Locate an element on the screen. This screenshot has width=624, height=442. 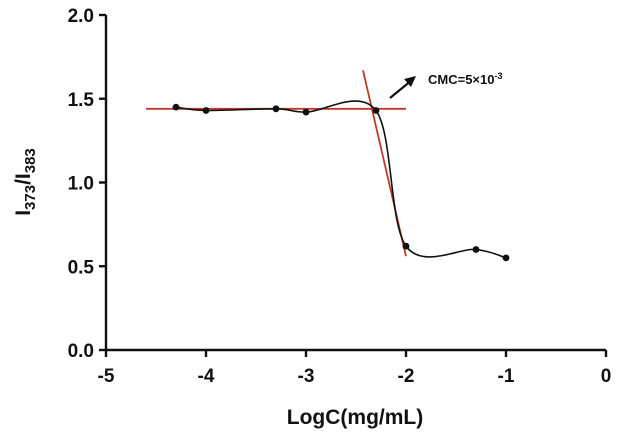
cmc-label-main: CMC=5×10 is located at coordinates (461, 79).